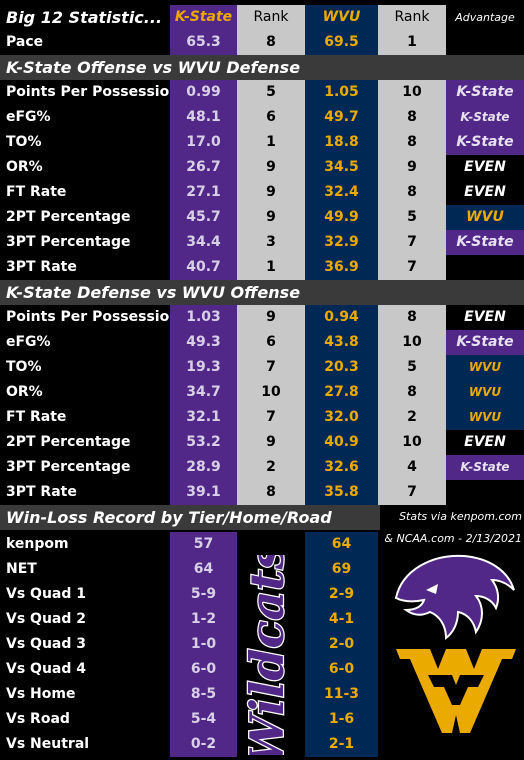 The width and height of the screenshot is (524, 760). What do you see at coordinates (203, 544) in the screenshot?
I see `kstate-record: 57` at bounding box center [203, 544].